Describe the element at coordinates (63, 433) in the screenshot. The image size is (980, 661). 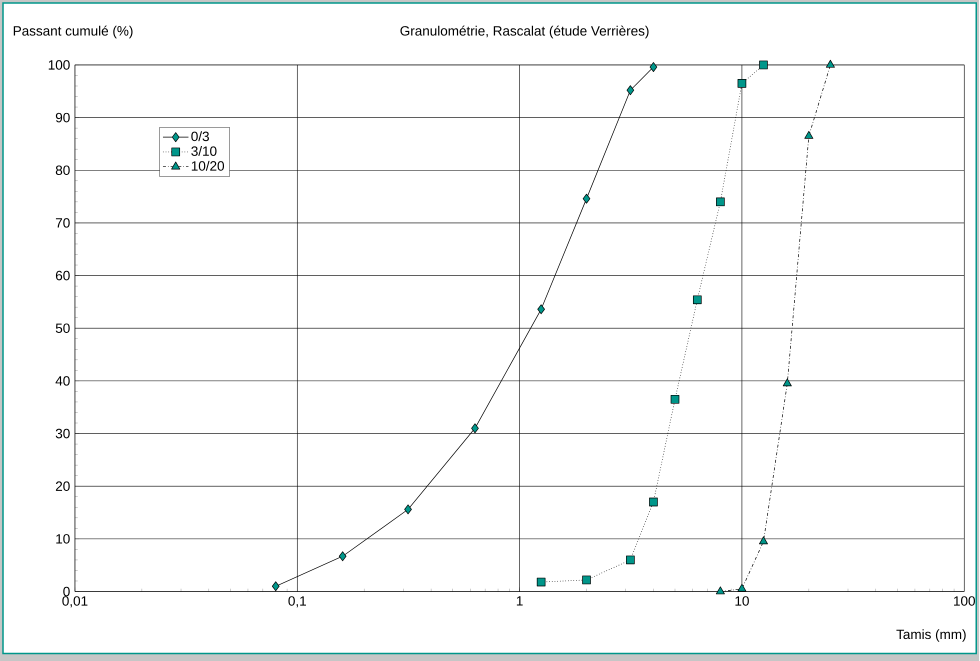
I see `y-tick-label: 30` at that location.